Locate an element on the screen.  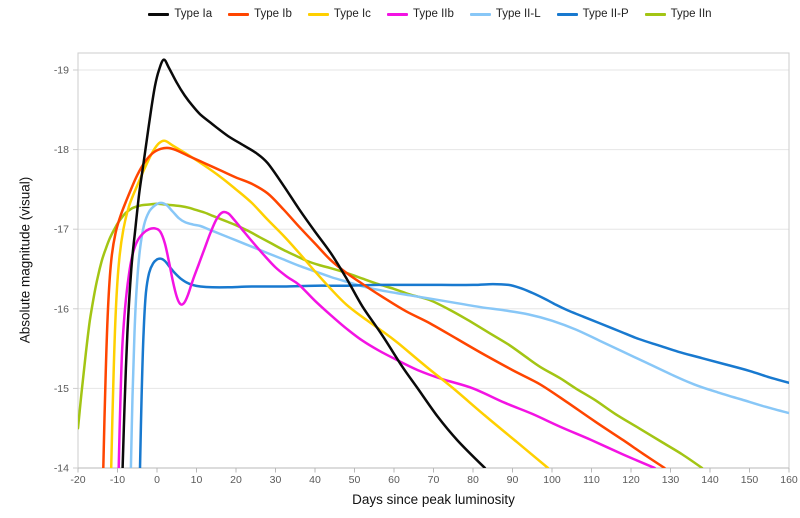
x-axis-title: Days since peak luminosity is located at coordinates (433, 499).